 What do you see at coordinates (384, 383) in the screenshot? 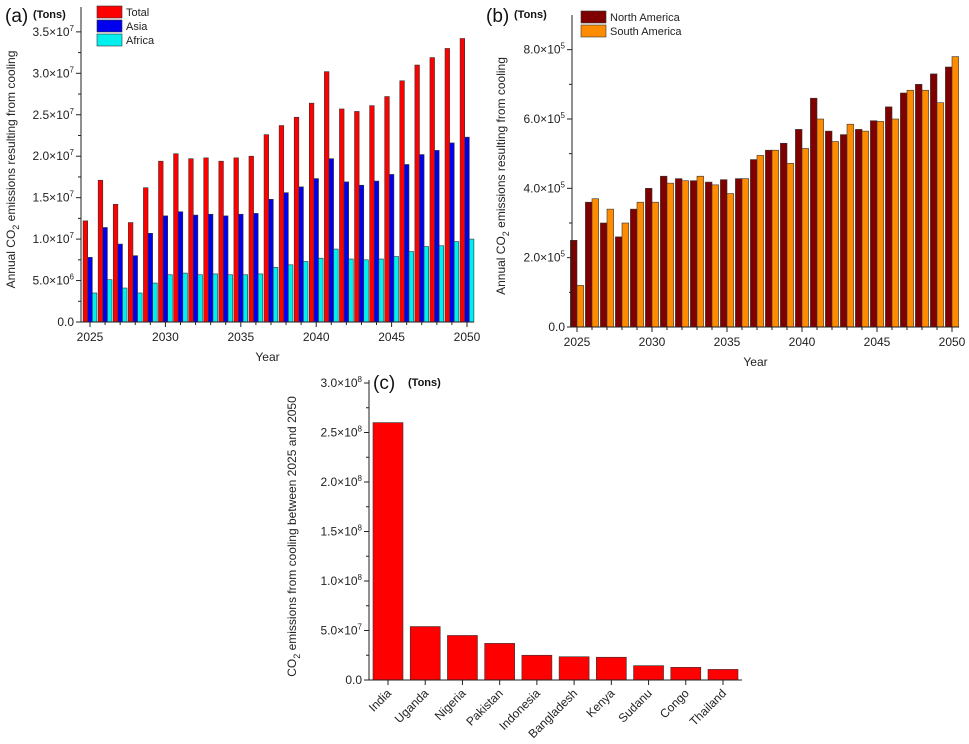
I see `panel-label: (c)` at bounding box center [384, 383].